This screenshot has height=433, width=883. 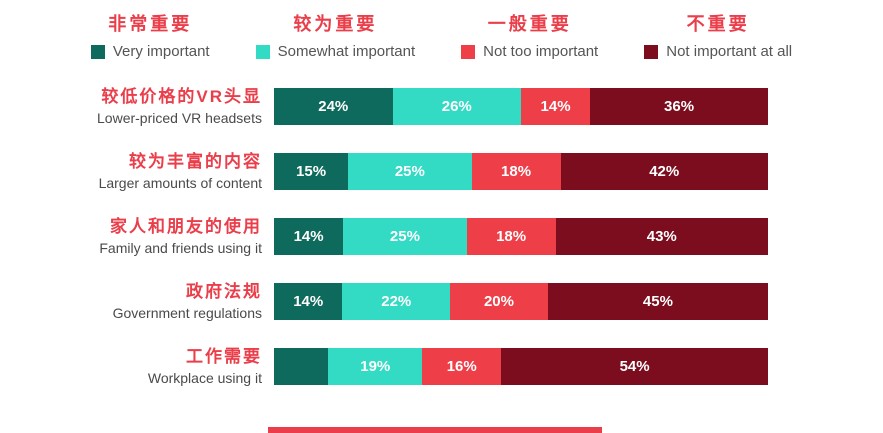 I want to click on bar-segment-1: 19%, so click(x=375, y=366).